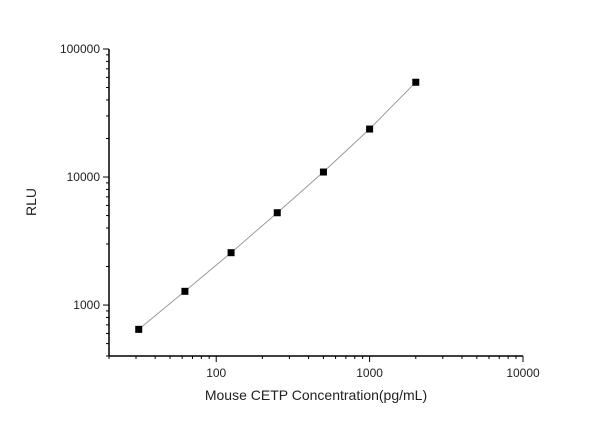 The width and height of the screenshot is (608, 427). Describe the element at coordinates (80, 49) in the screenshot. I see `y-tick-label: 100000` at that location.